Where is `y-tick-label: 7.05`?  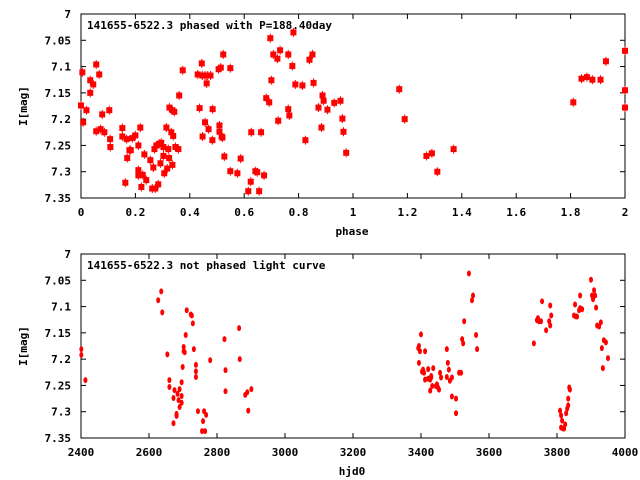
y-tick-label: 7.05 is located at coordinates (58, 280).